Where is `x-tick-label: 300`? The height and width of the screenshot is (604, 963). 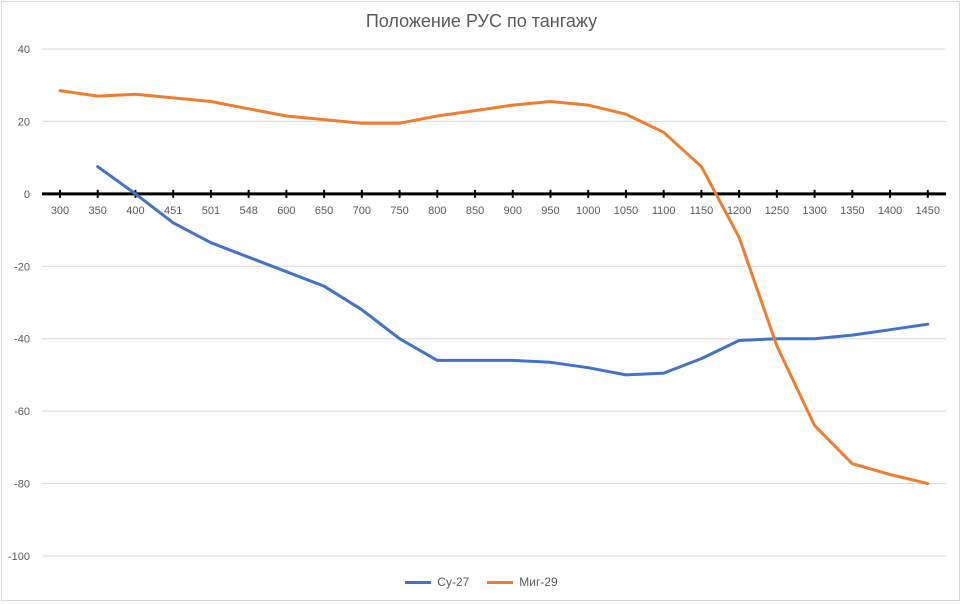 x-tick-label: 300 is located at coordinates (60, 211).